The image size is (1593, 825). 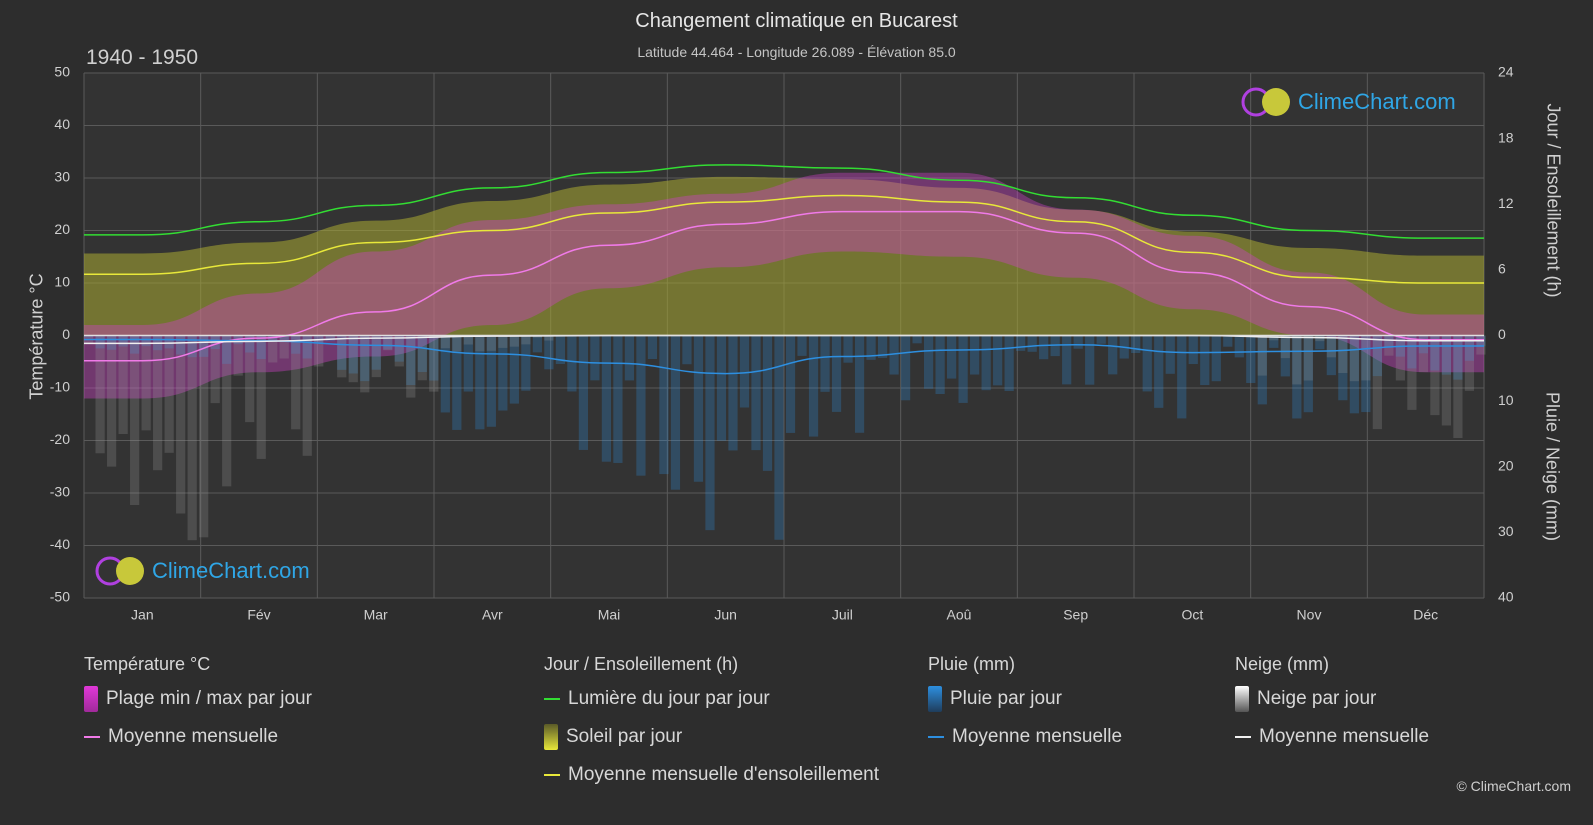 I want to click on sun-mean-swatch, so click(x=552, y=775).